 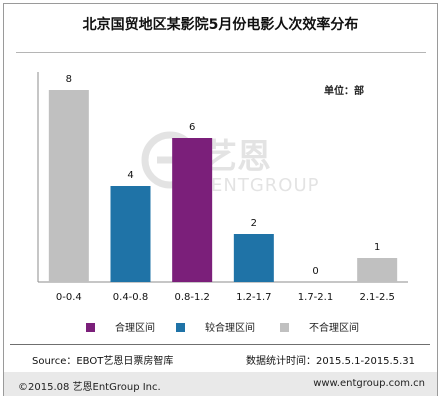 What do you see at coordinates (220, 344) in the screenshot?
I see `source-divider` at bounding box center [220, 344].